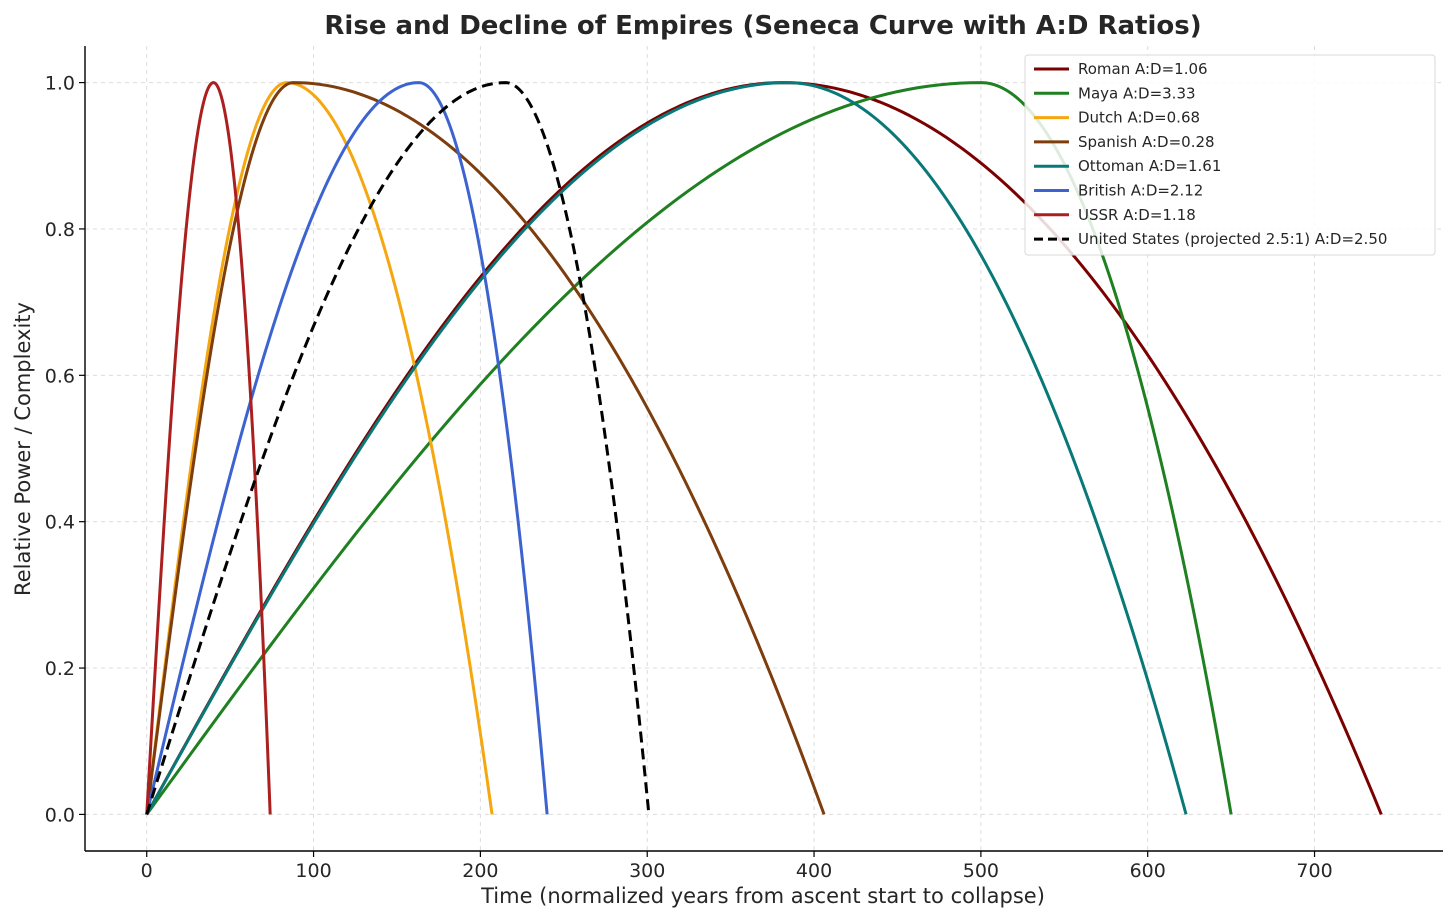 This screenshot has height=922, width=1456. I want to click on y-tick-label: 0.2, so click(60, 669).